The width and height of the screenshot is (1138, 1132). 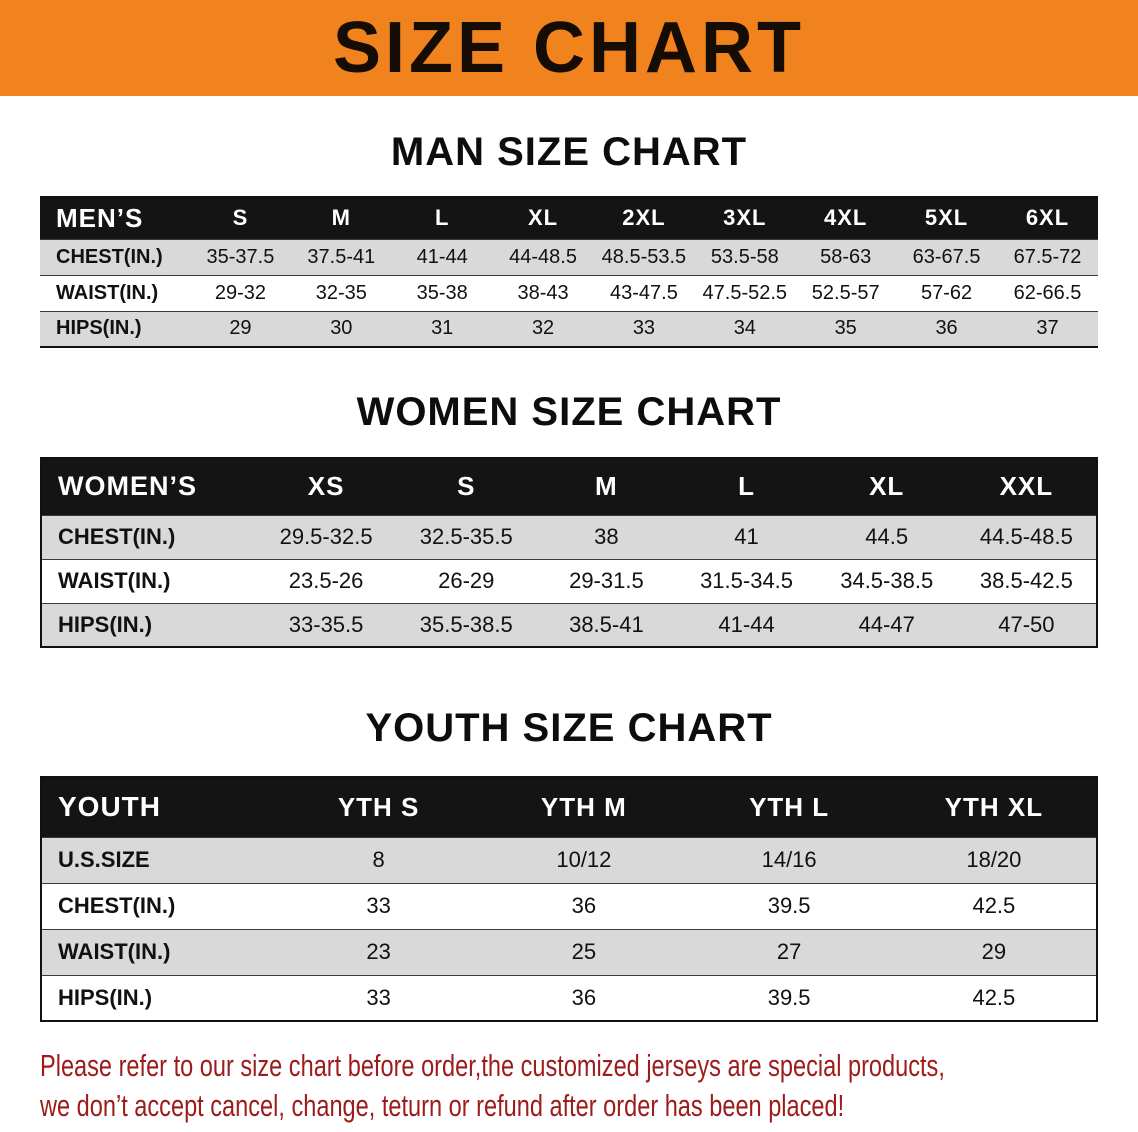 I want to click on women-value-cell: 35.5-38.5, so click(x=466, y=624).